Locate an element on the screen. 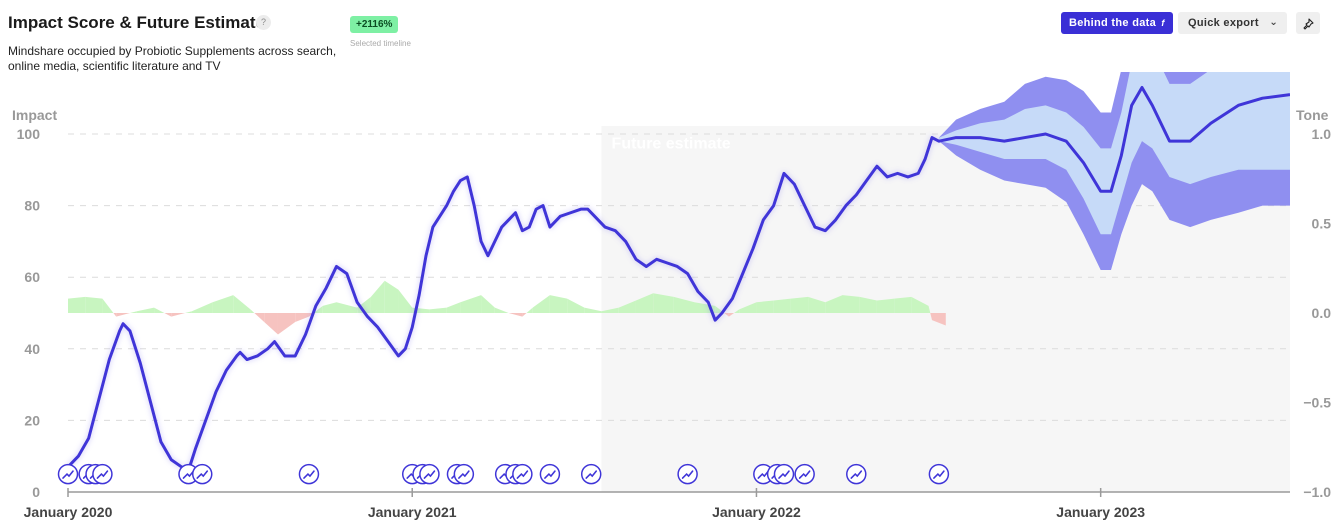 Image resolution: width=1340 pixels, height=530 pixels. forecast-mean-line is located at coordinates (1114, 139).